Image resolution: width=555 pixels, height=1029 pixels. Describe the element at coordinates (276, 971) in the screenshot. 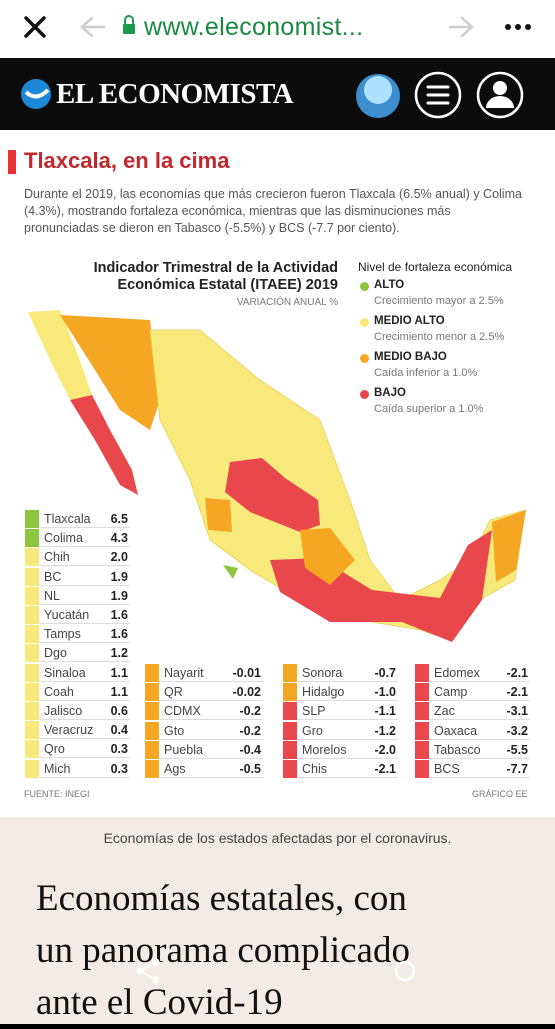

I see `overlay-icons` at that location.